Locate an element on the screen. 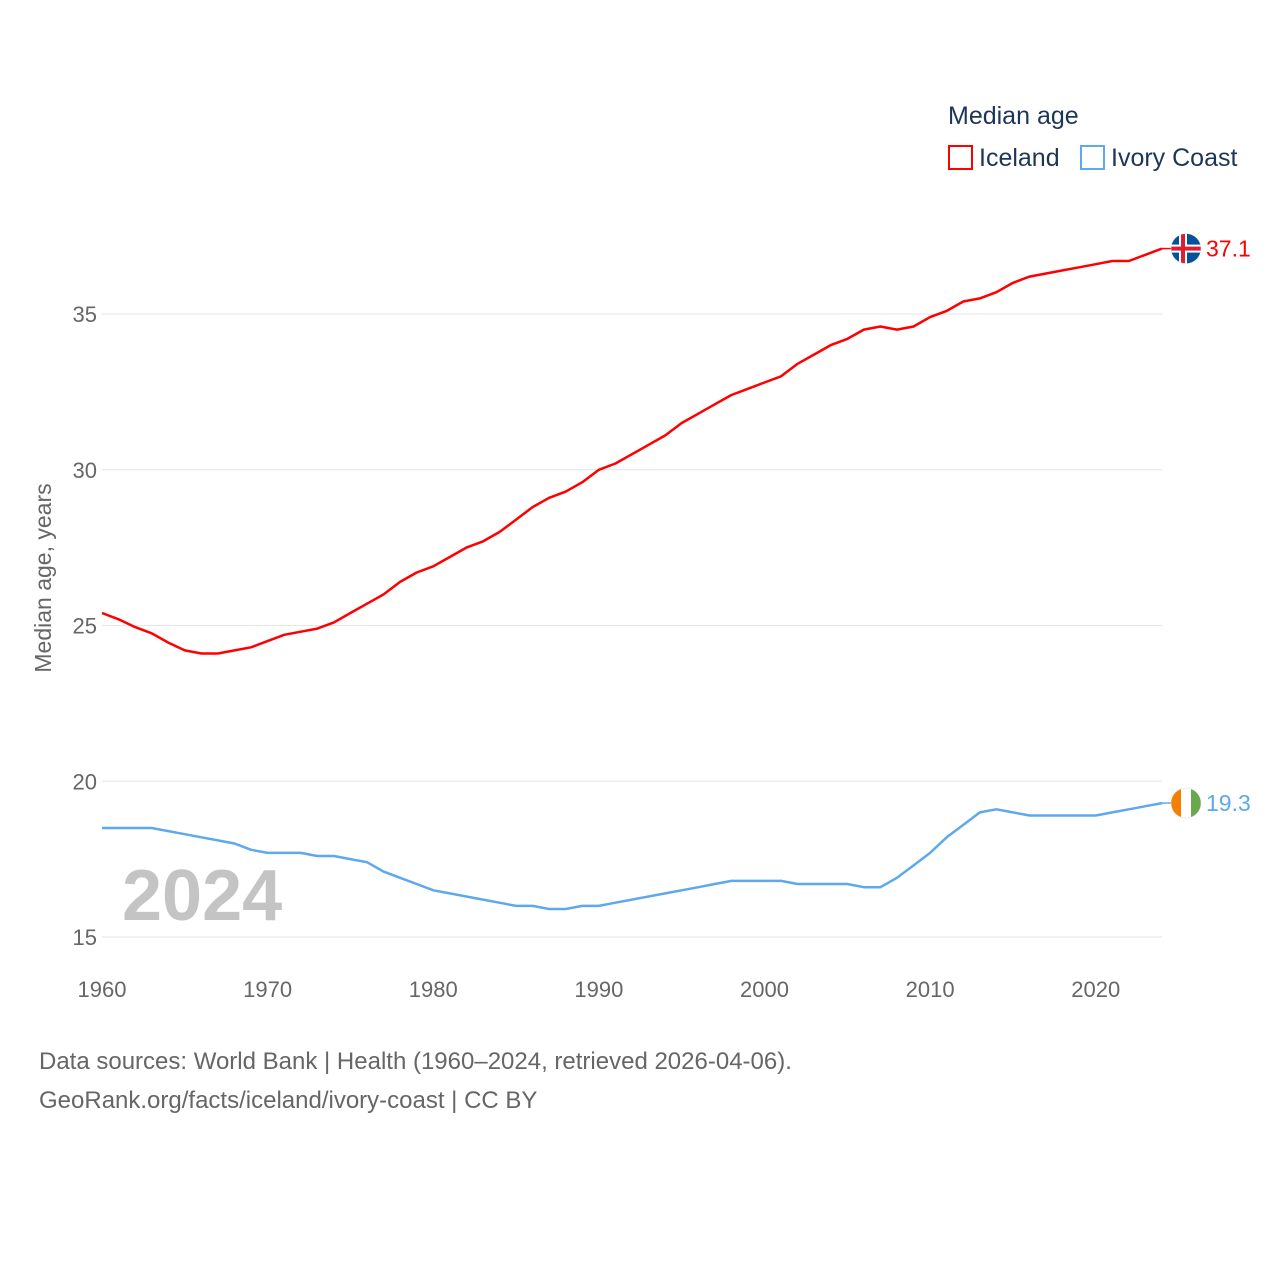 This screenshot has height=1280, width=1280. x-tick-label: 1960 is located at coordinates (102, 989).